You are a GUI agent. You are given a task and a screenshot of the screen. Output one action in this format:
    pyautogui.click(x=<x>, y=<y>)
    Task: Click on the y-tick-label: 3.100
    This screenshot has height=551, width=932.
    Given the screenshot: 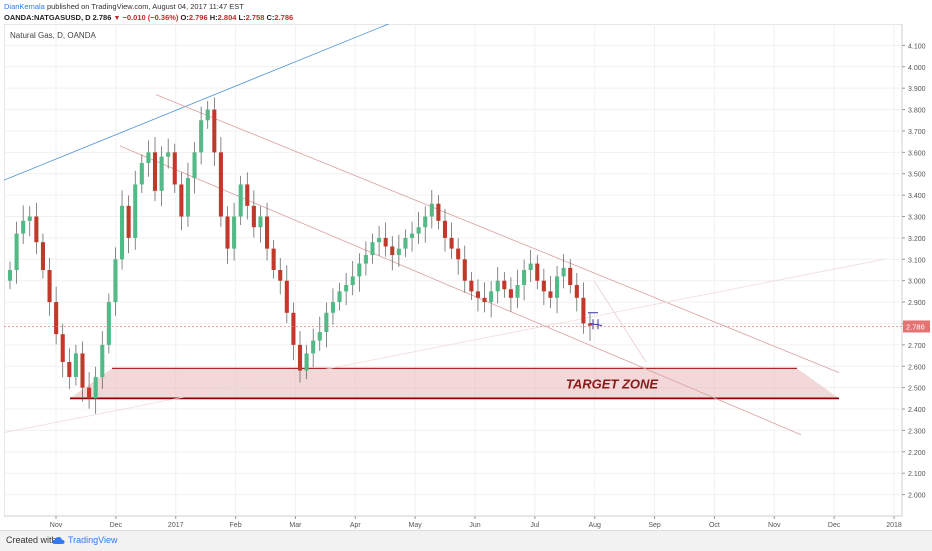 What is the action you would take?
    pyautogui.click(x=917, y=260)
    